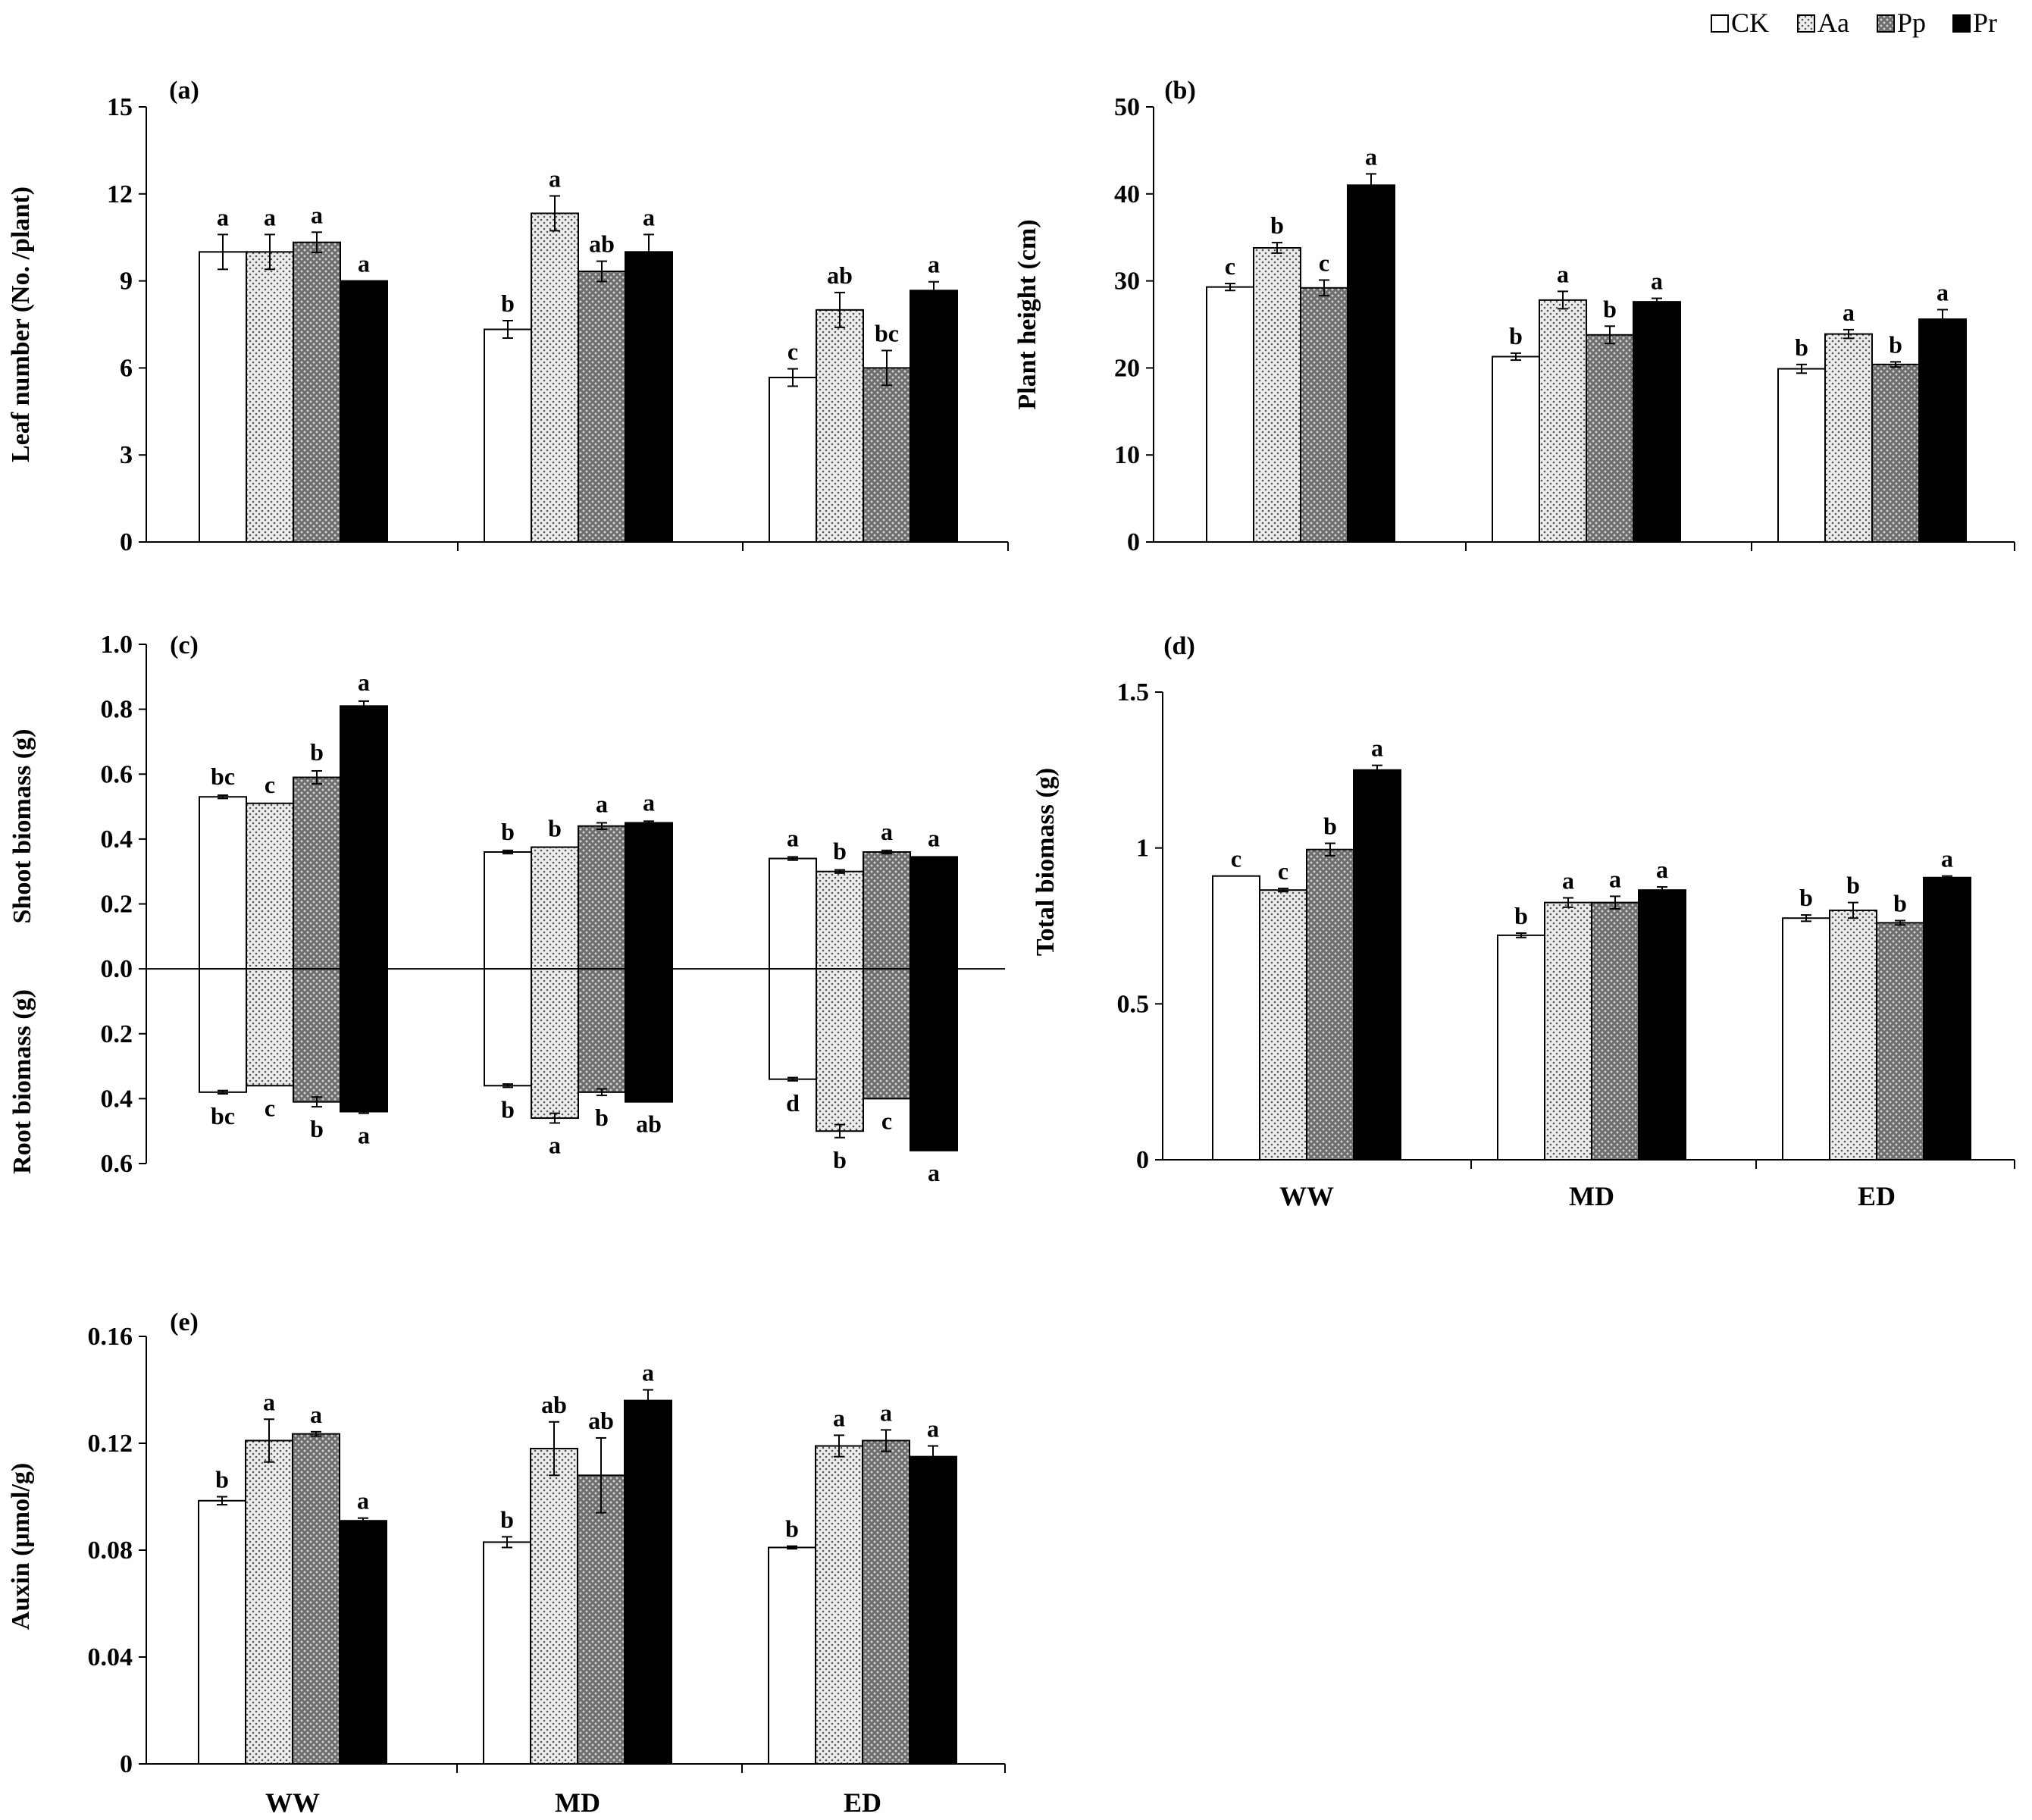 The width and height of the screenshot is (2032, 1820). What do you see at coordinates (111, 1551) in the screenshot?
I see `y-tick-label: 0.08` at bounding box center [111, 1551].